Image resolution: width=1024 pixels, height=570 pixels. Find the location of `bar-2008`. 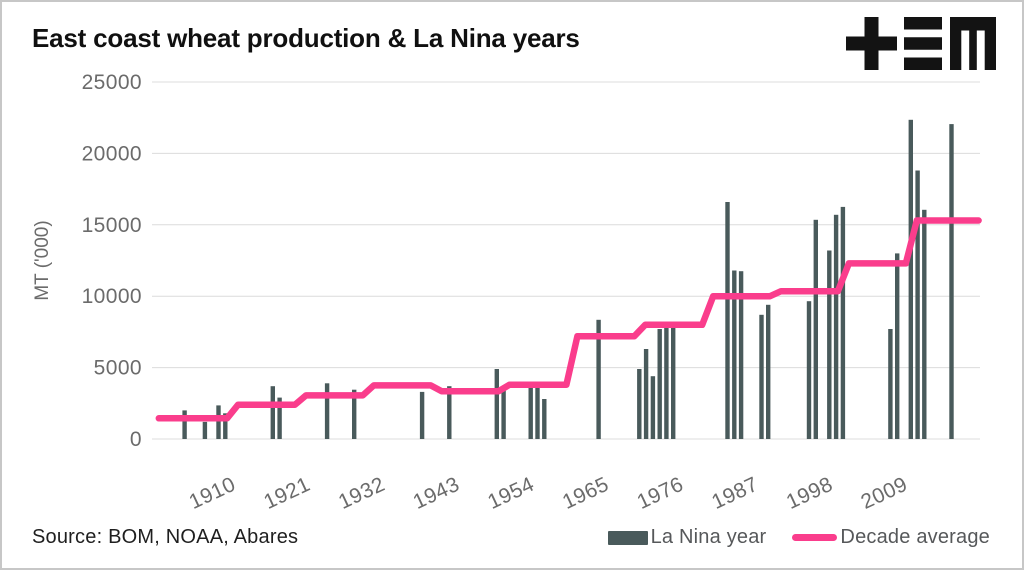

bar-2008 is located at coordinates (897, 346).